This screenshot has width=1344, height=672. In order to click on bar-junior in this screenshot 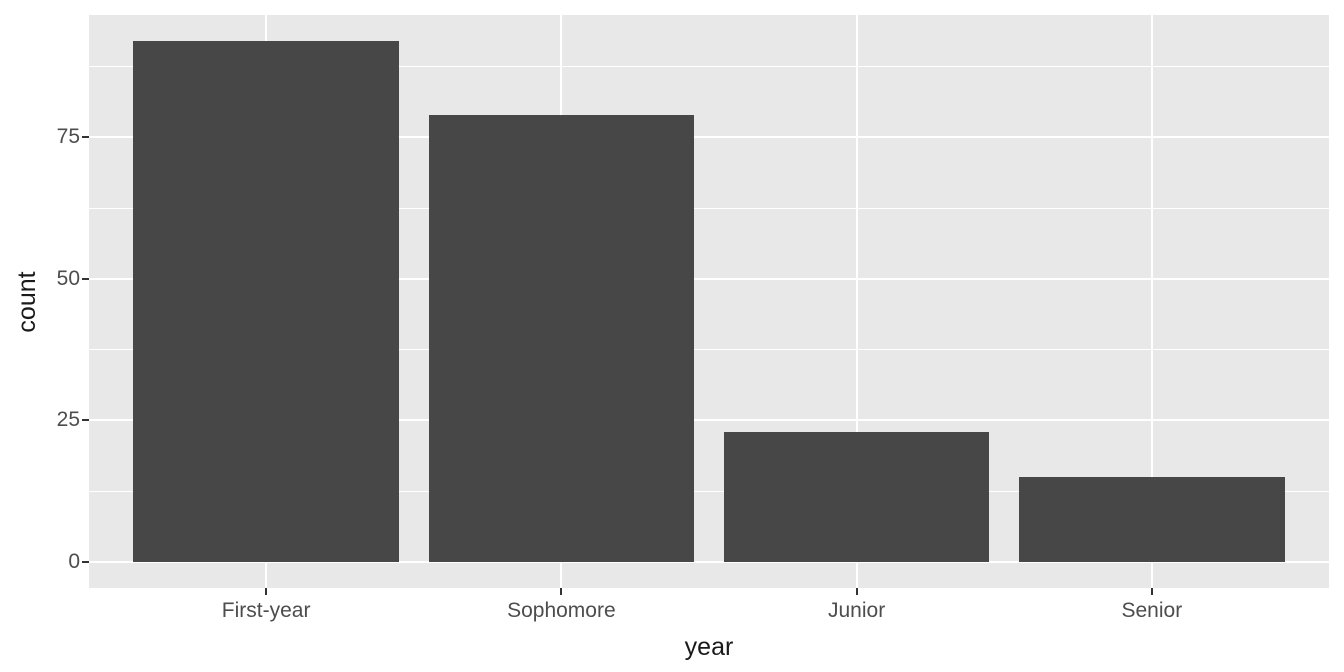, I will do `click(856, 496)`.